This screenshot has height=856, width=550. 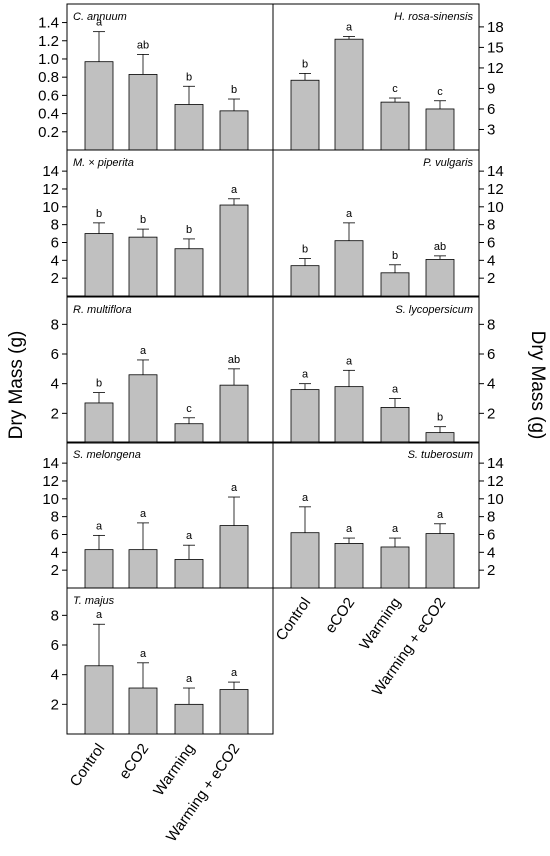 I want to click on panel-title: T. majus, so click(x=94, y=601).